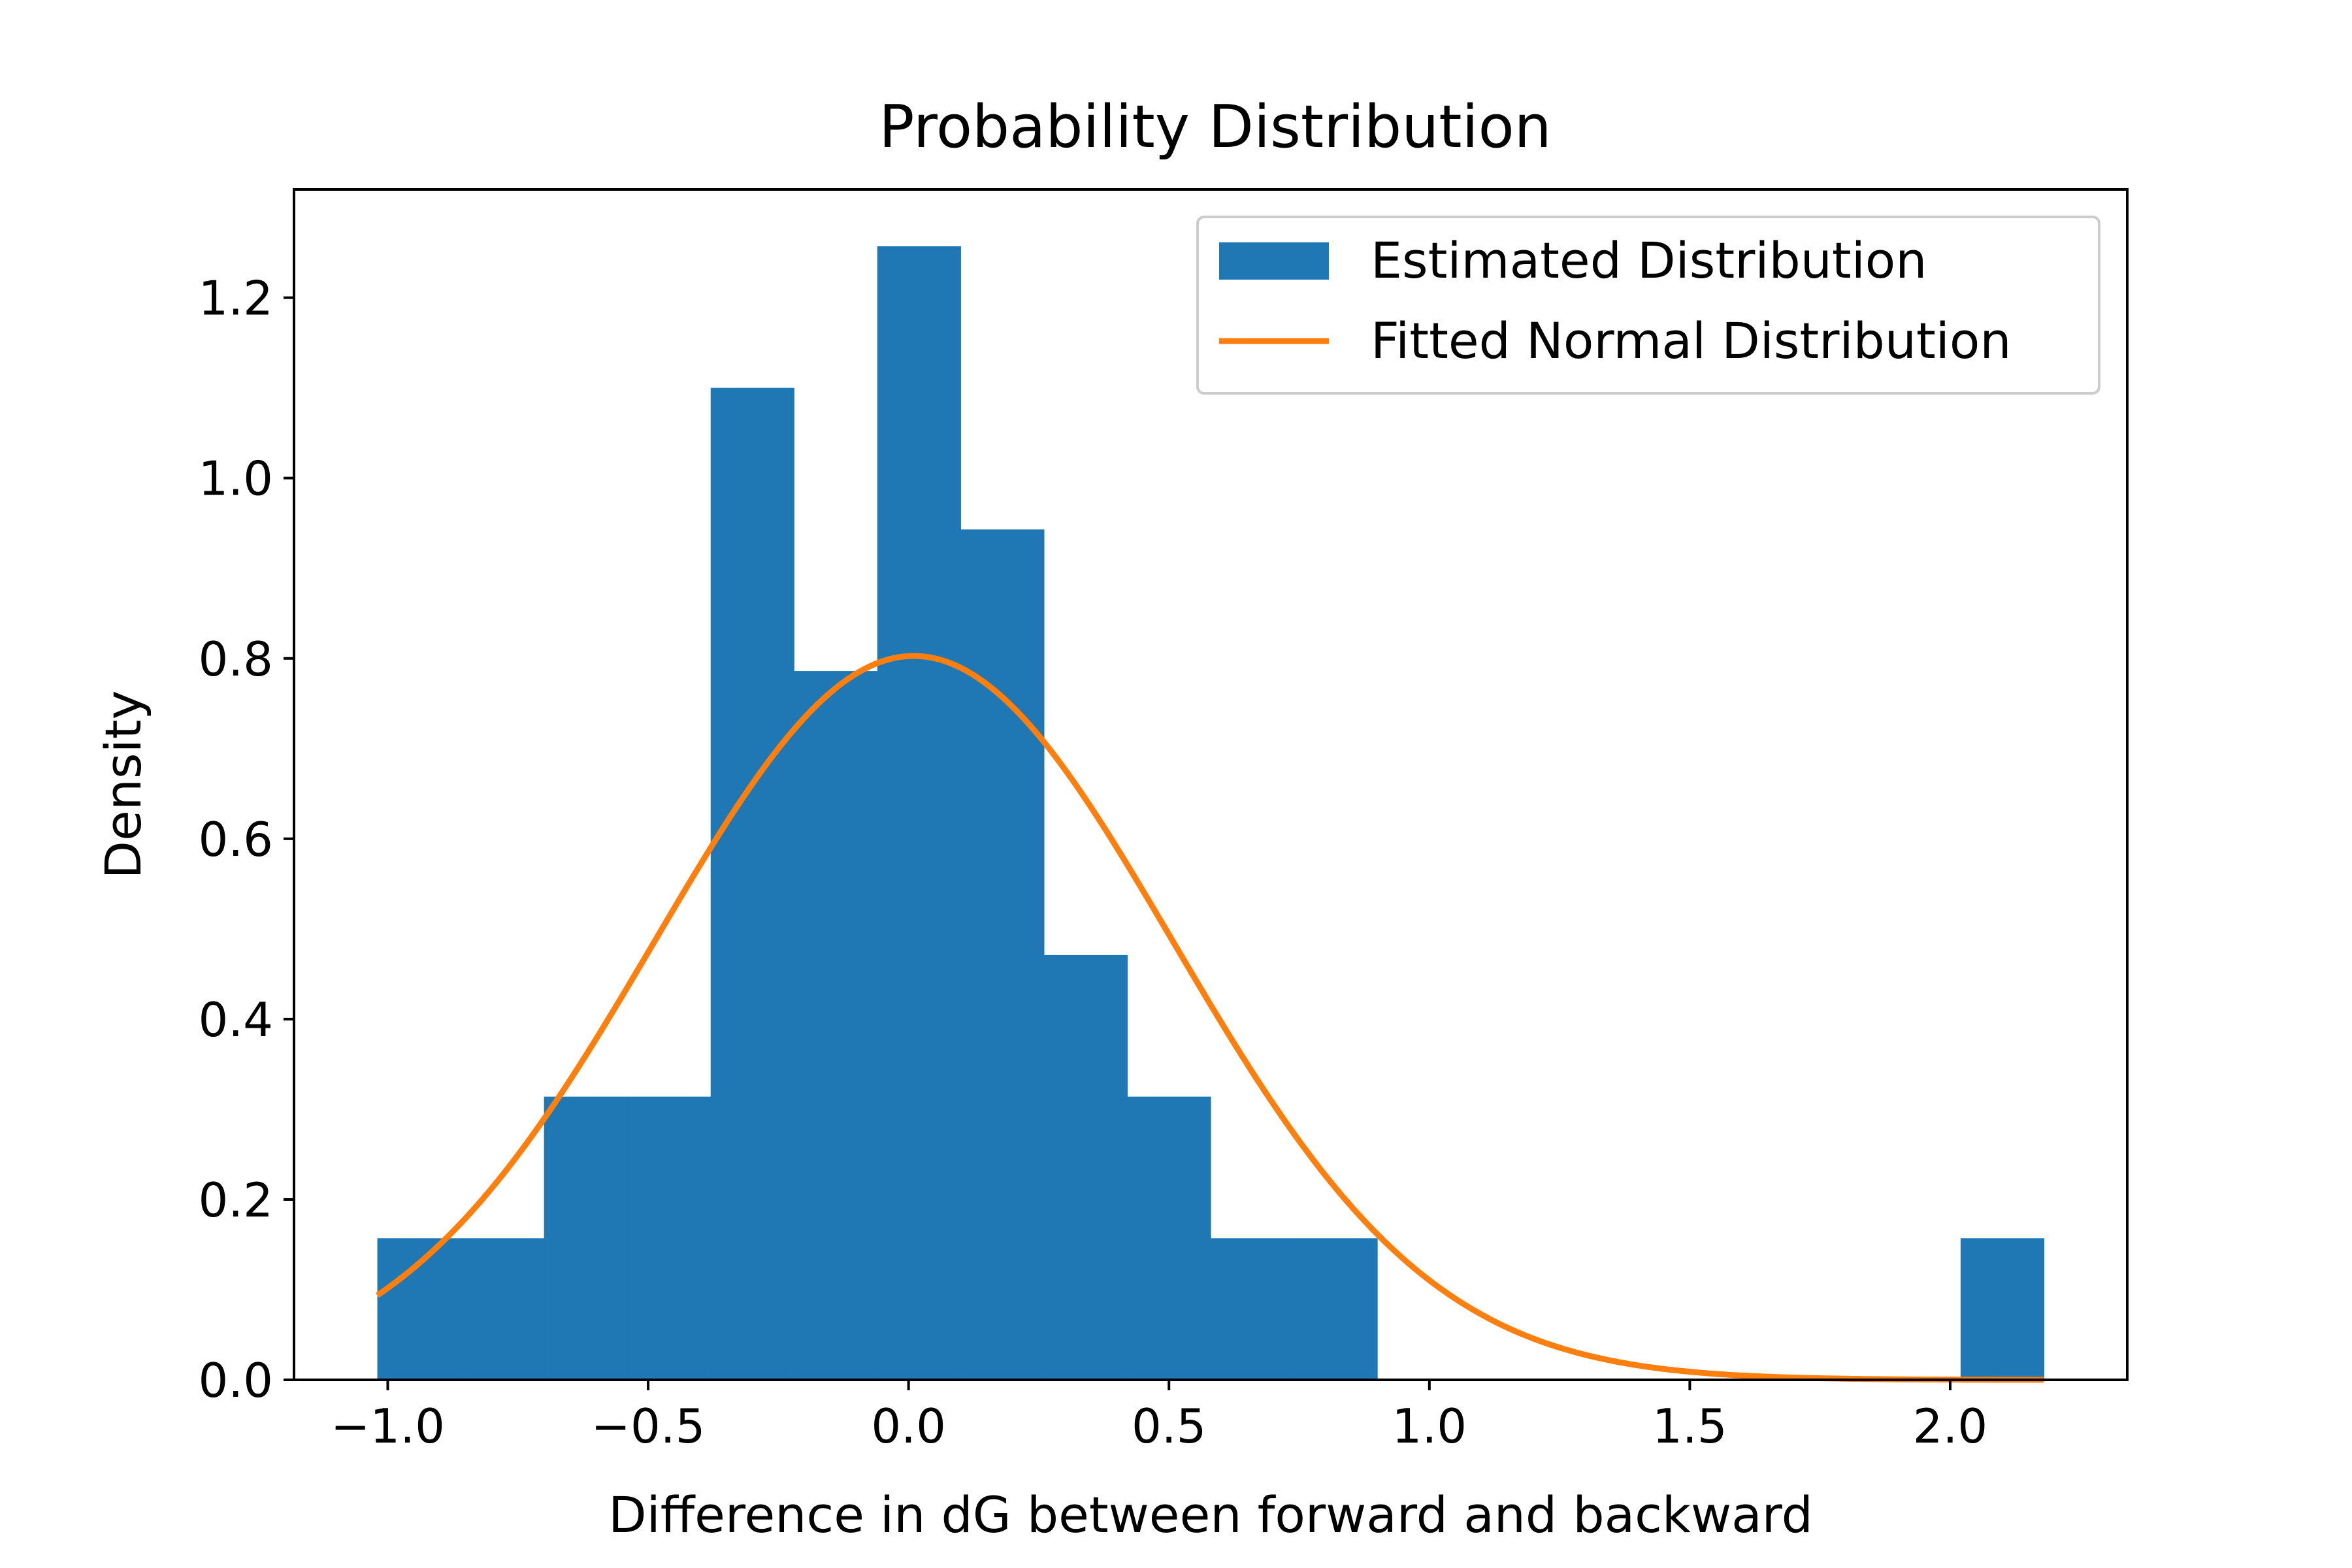 The image size is (2352, 1568). What do you see at coordinates (1649, 260) in the screenshot?
I see `legend-label-estimated: Estimated Distribution` at bounding box center [1649, 260].